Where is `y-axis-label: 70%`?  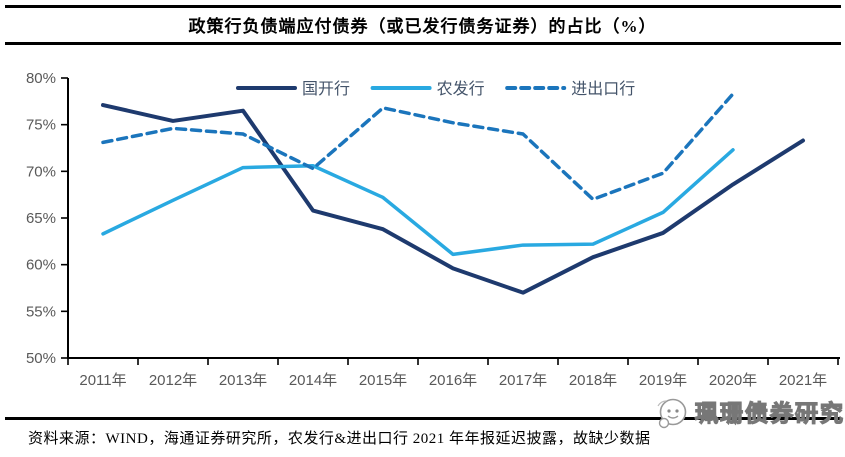 y-axis-label: 70% is located at coordinates (41, 171).